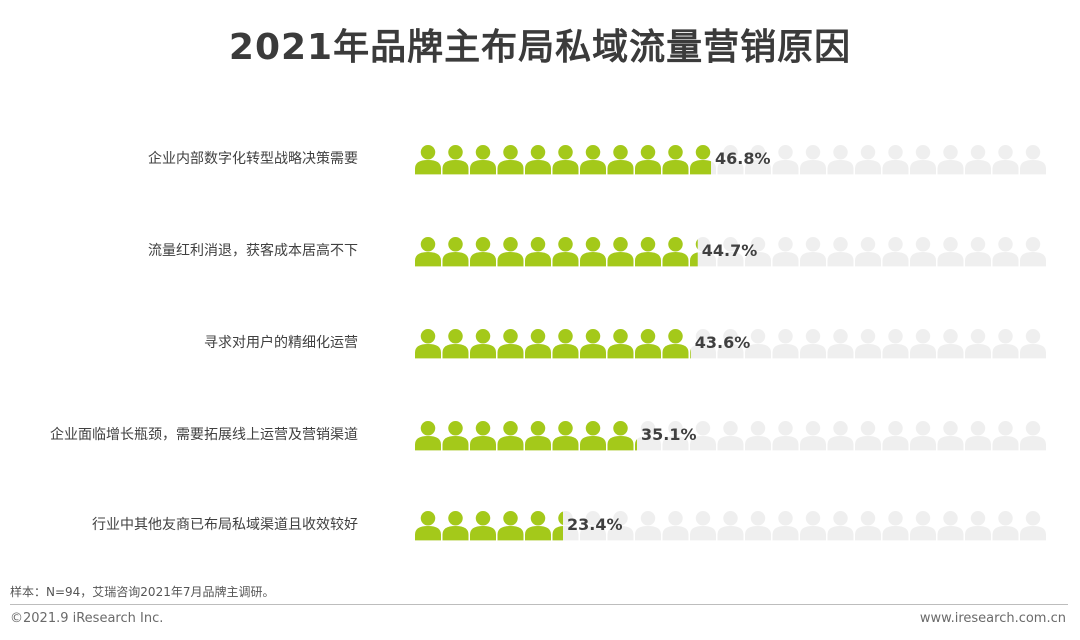 The width and height of the screenshot is (1080, 640). I want to click on value-label: 46.8%, so click(743, 158).